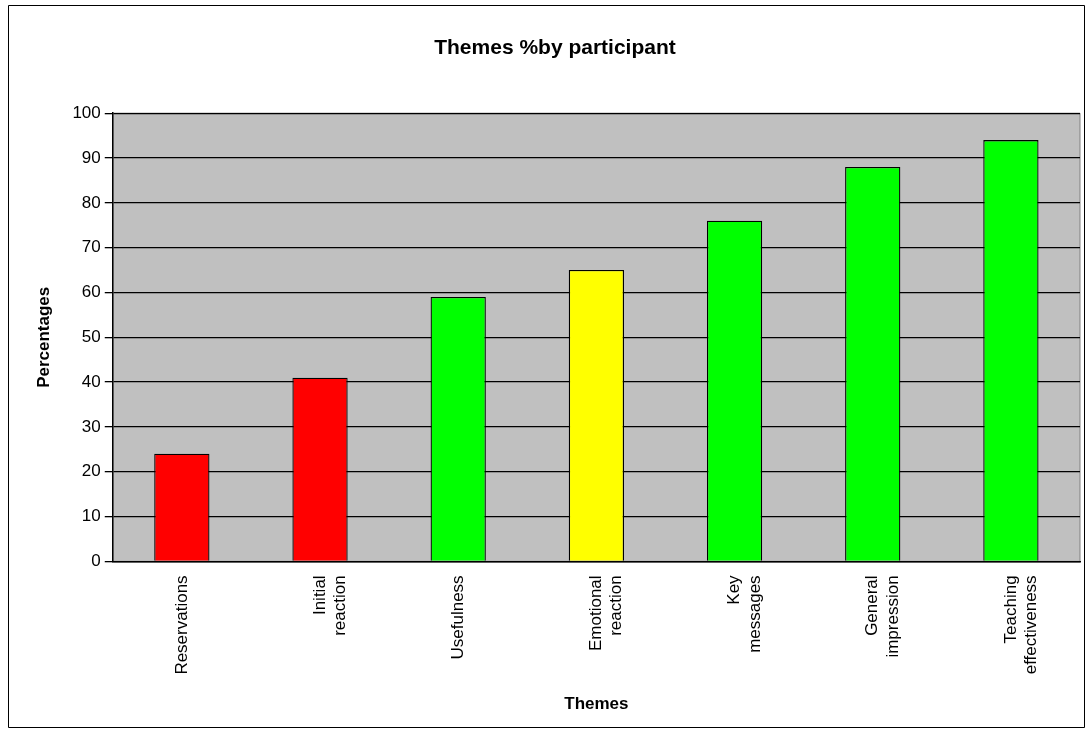 This screenshot has height=733, width=1092. Describe the element at coordinates (91, 381) in the screenshot. I see `y-tick-label: 40` at that location.